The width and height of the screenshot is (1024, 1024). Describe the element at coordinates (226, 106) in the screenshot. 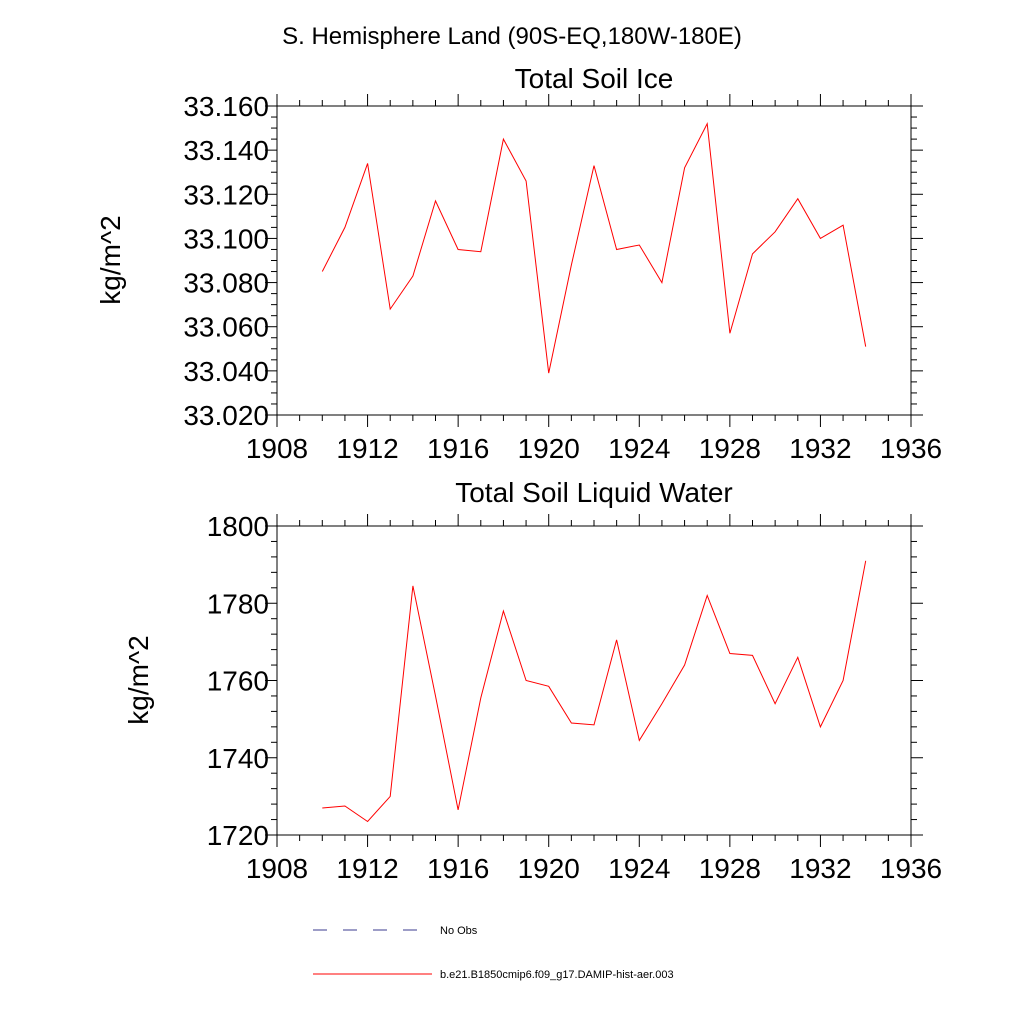

I see `y-tick-label: 33.160` at that location.